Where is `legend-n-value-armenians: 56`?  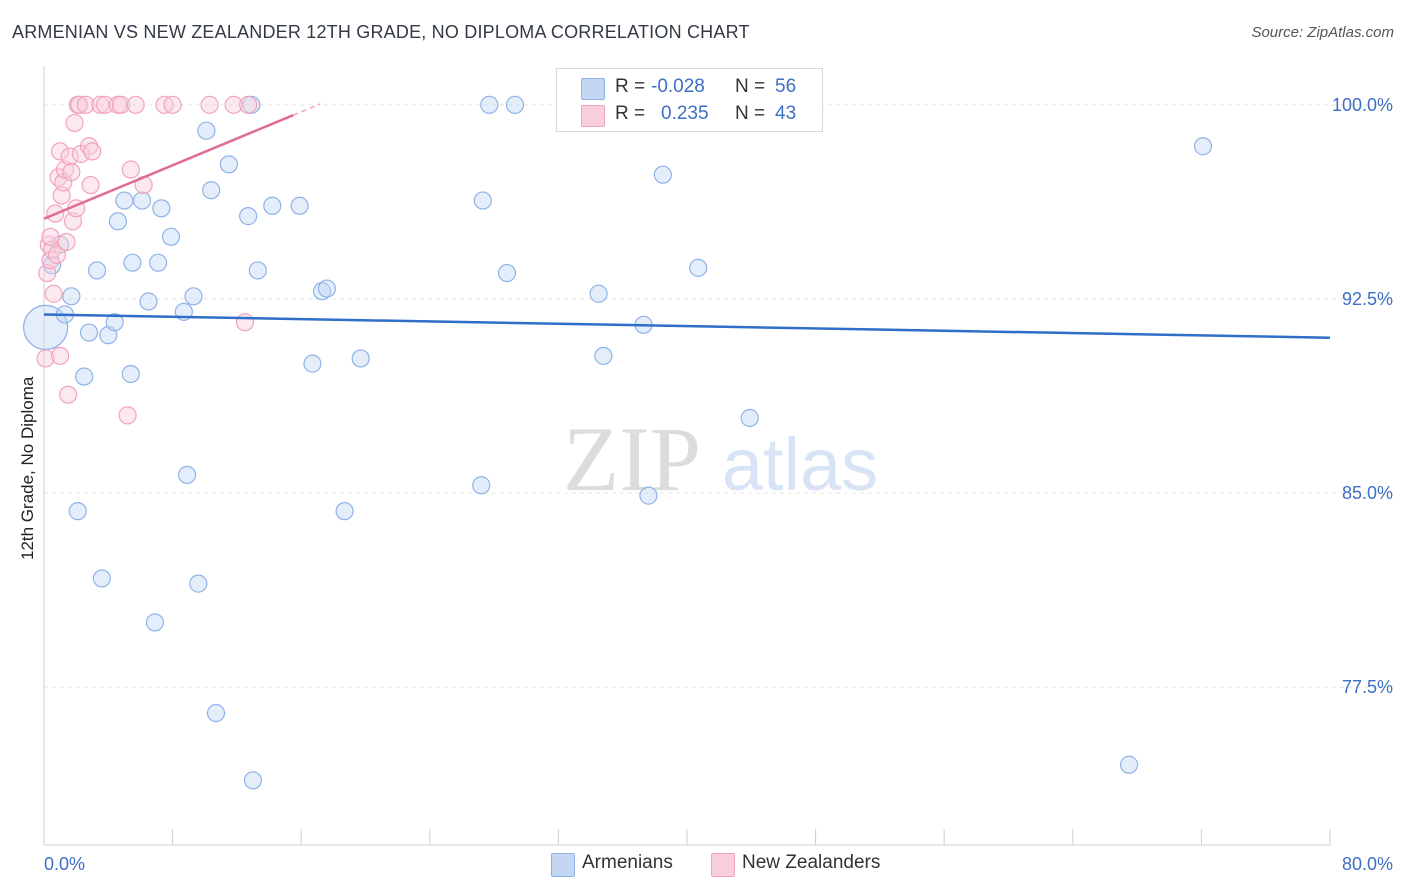
legend-n-value-armenians: 56 is located at coordinates (786, 86).